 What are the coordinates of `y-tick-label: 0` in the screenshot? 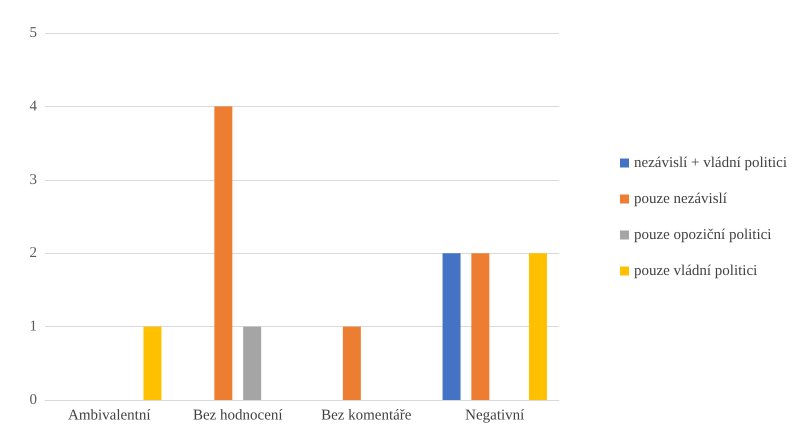 It's located at (33, 400).